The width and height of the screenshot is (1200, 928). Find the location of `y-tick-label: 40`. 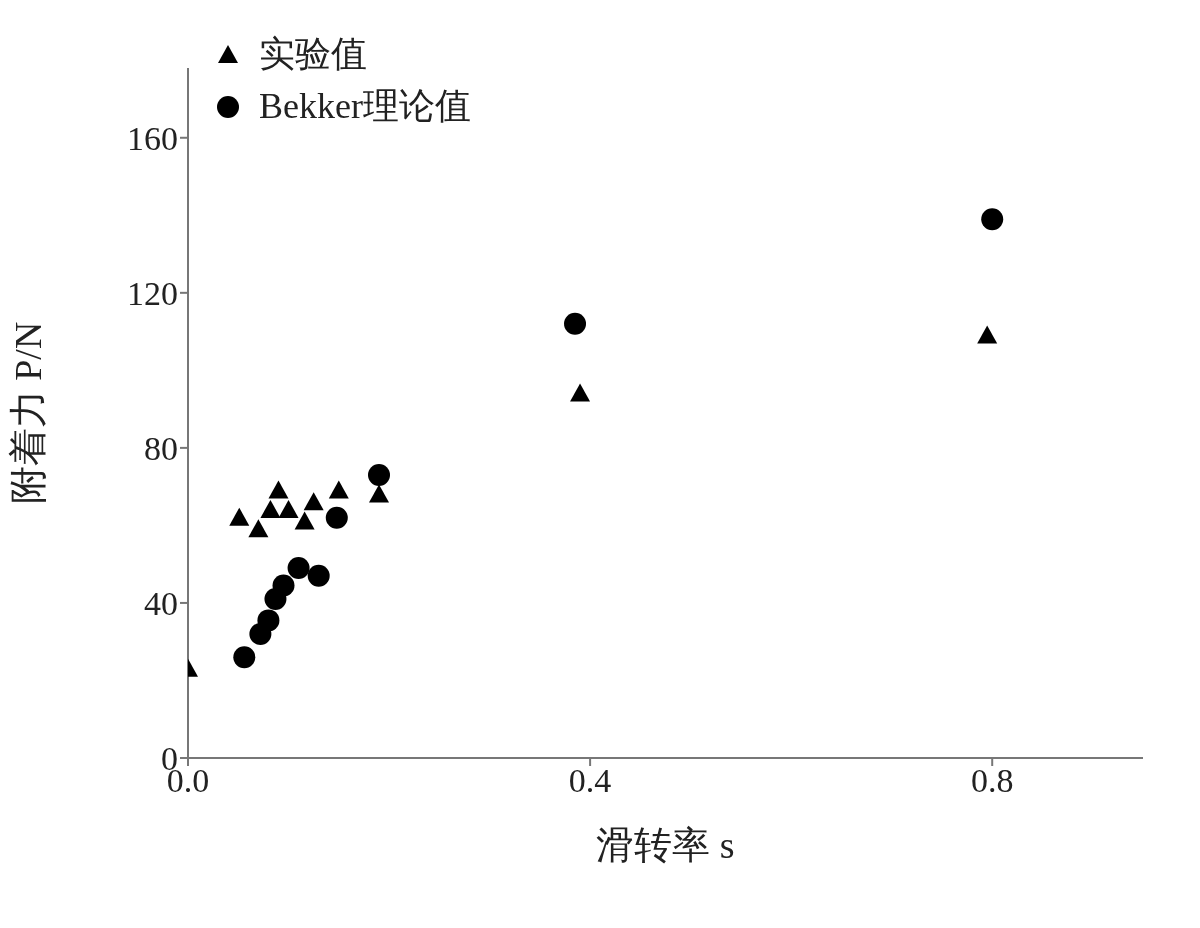

y-tick-label: 40 is located at coordinates (161, 604).